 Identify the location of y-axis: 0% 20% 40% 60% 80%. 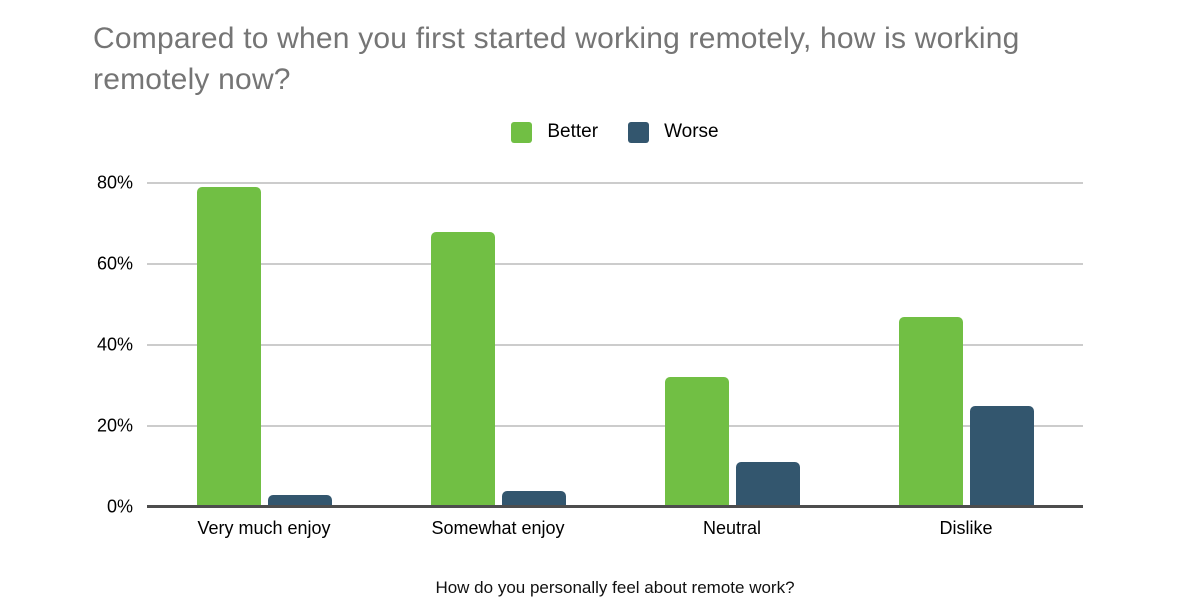
(66, 345).